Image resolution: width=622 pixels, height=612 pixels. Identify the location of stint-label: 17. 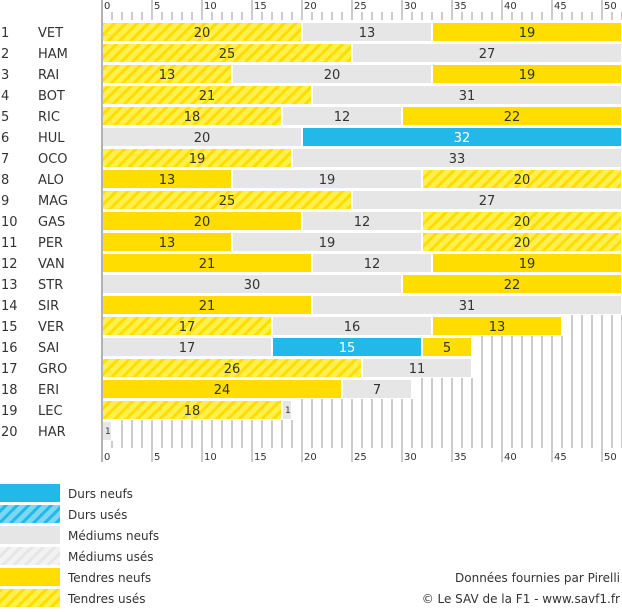
(187, 327).